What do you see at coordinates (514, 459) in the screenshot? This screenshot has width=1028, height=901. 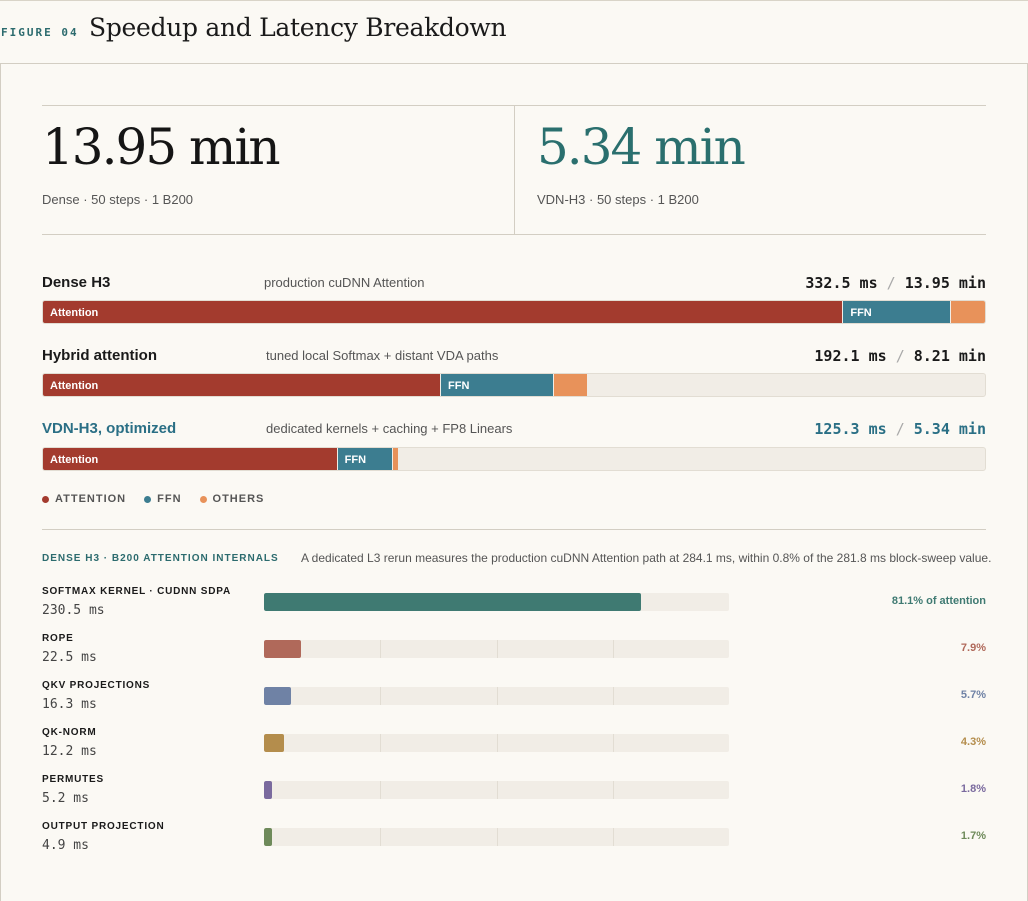 I see `bar-vdn: Attention FFN` at bounding box center [514, 459].